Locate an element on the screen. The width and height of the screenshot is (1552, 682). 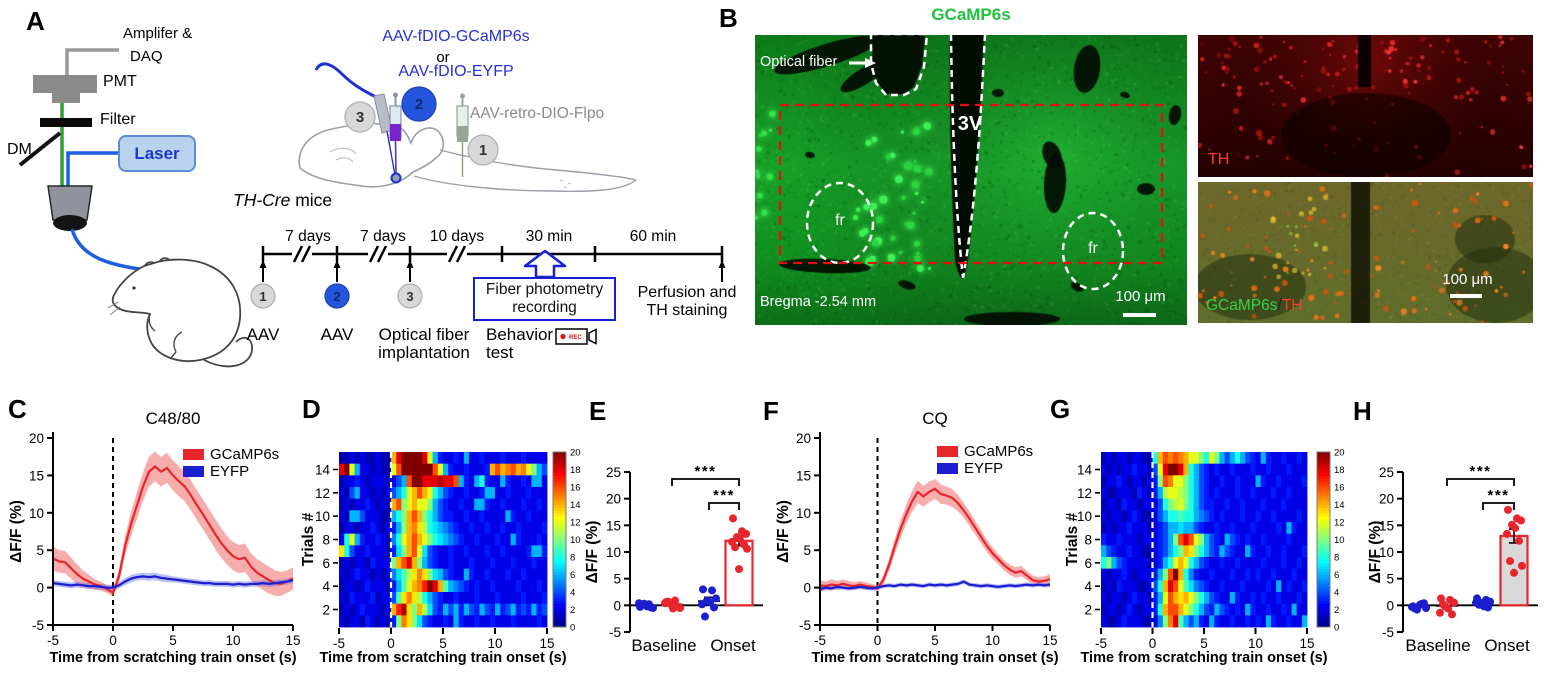
chart-H: -5 0 5 10 15 20 25 ΔF/F (%) *** *** Baseline Onset is located at coordinates (1452, 559).